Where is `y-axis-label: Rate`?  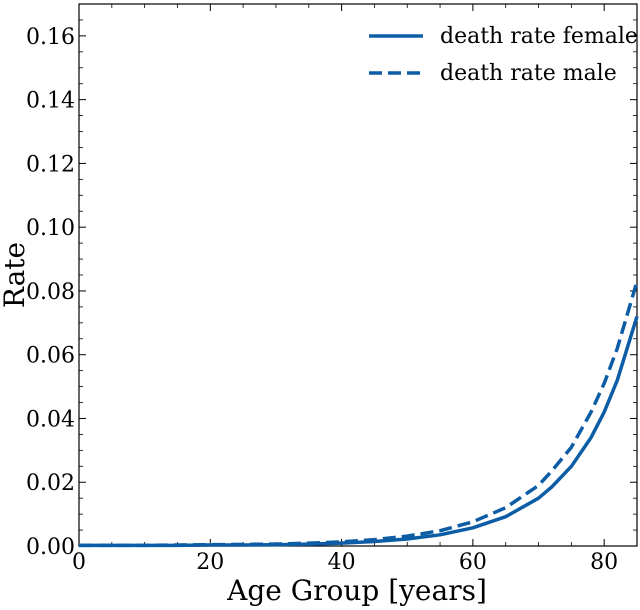 y-axis-label: Rate is located at coordinates (15, 275).